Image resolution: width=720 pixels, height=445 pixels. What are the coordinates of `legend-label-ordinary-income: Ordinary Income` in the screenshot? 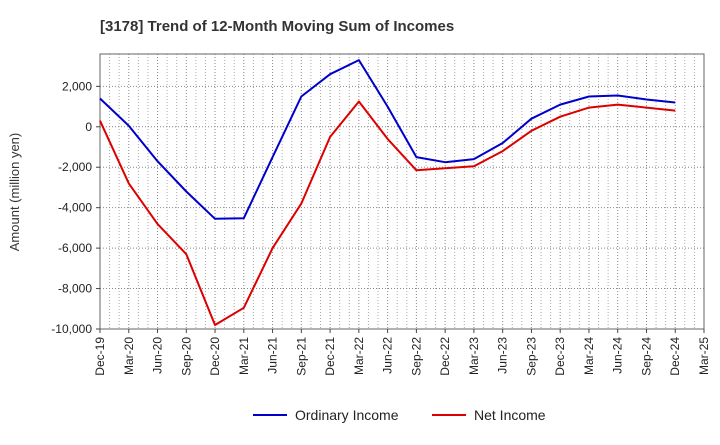 It's located at (347, 415).